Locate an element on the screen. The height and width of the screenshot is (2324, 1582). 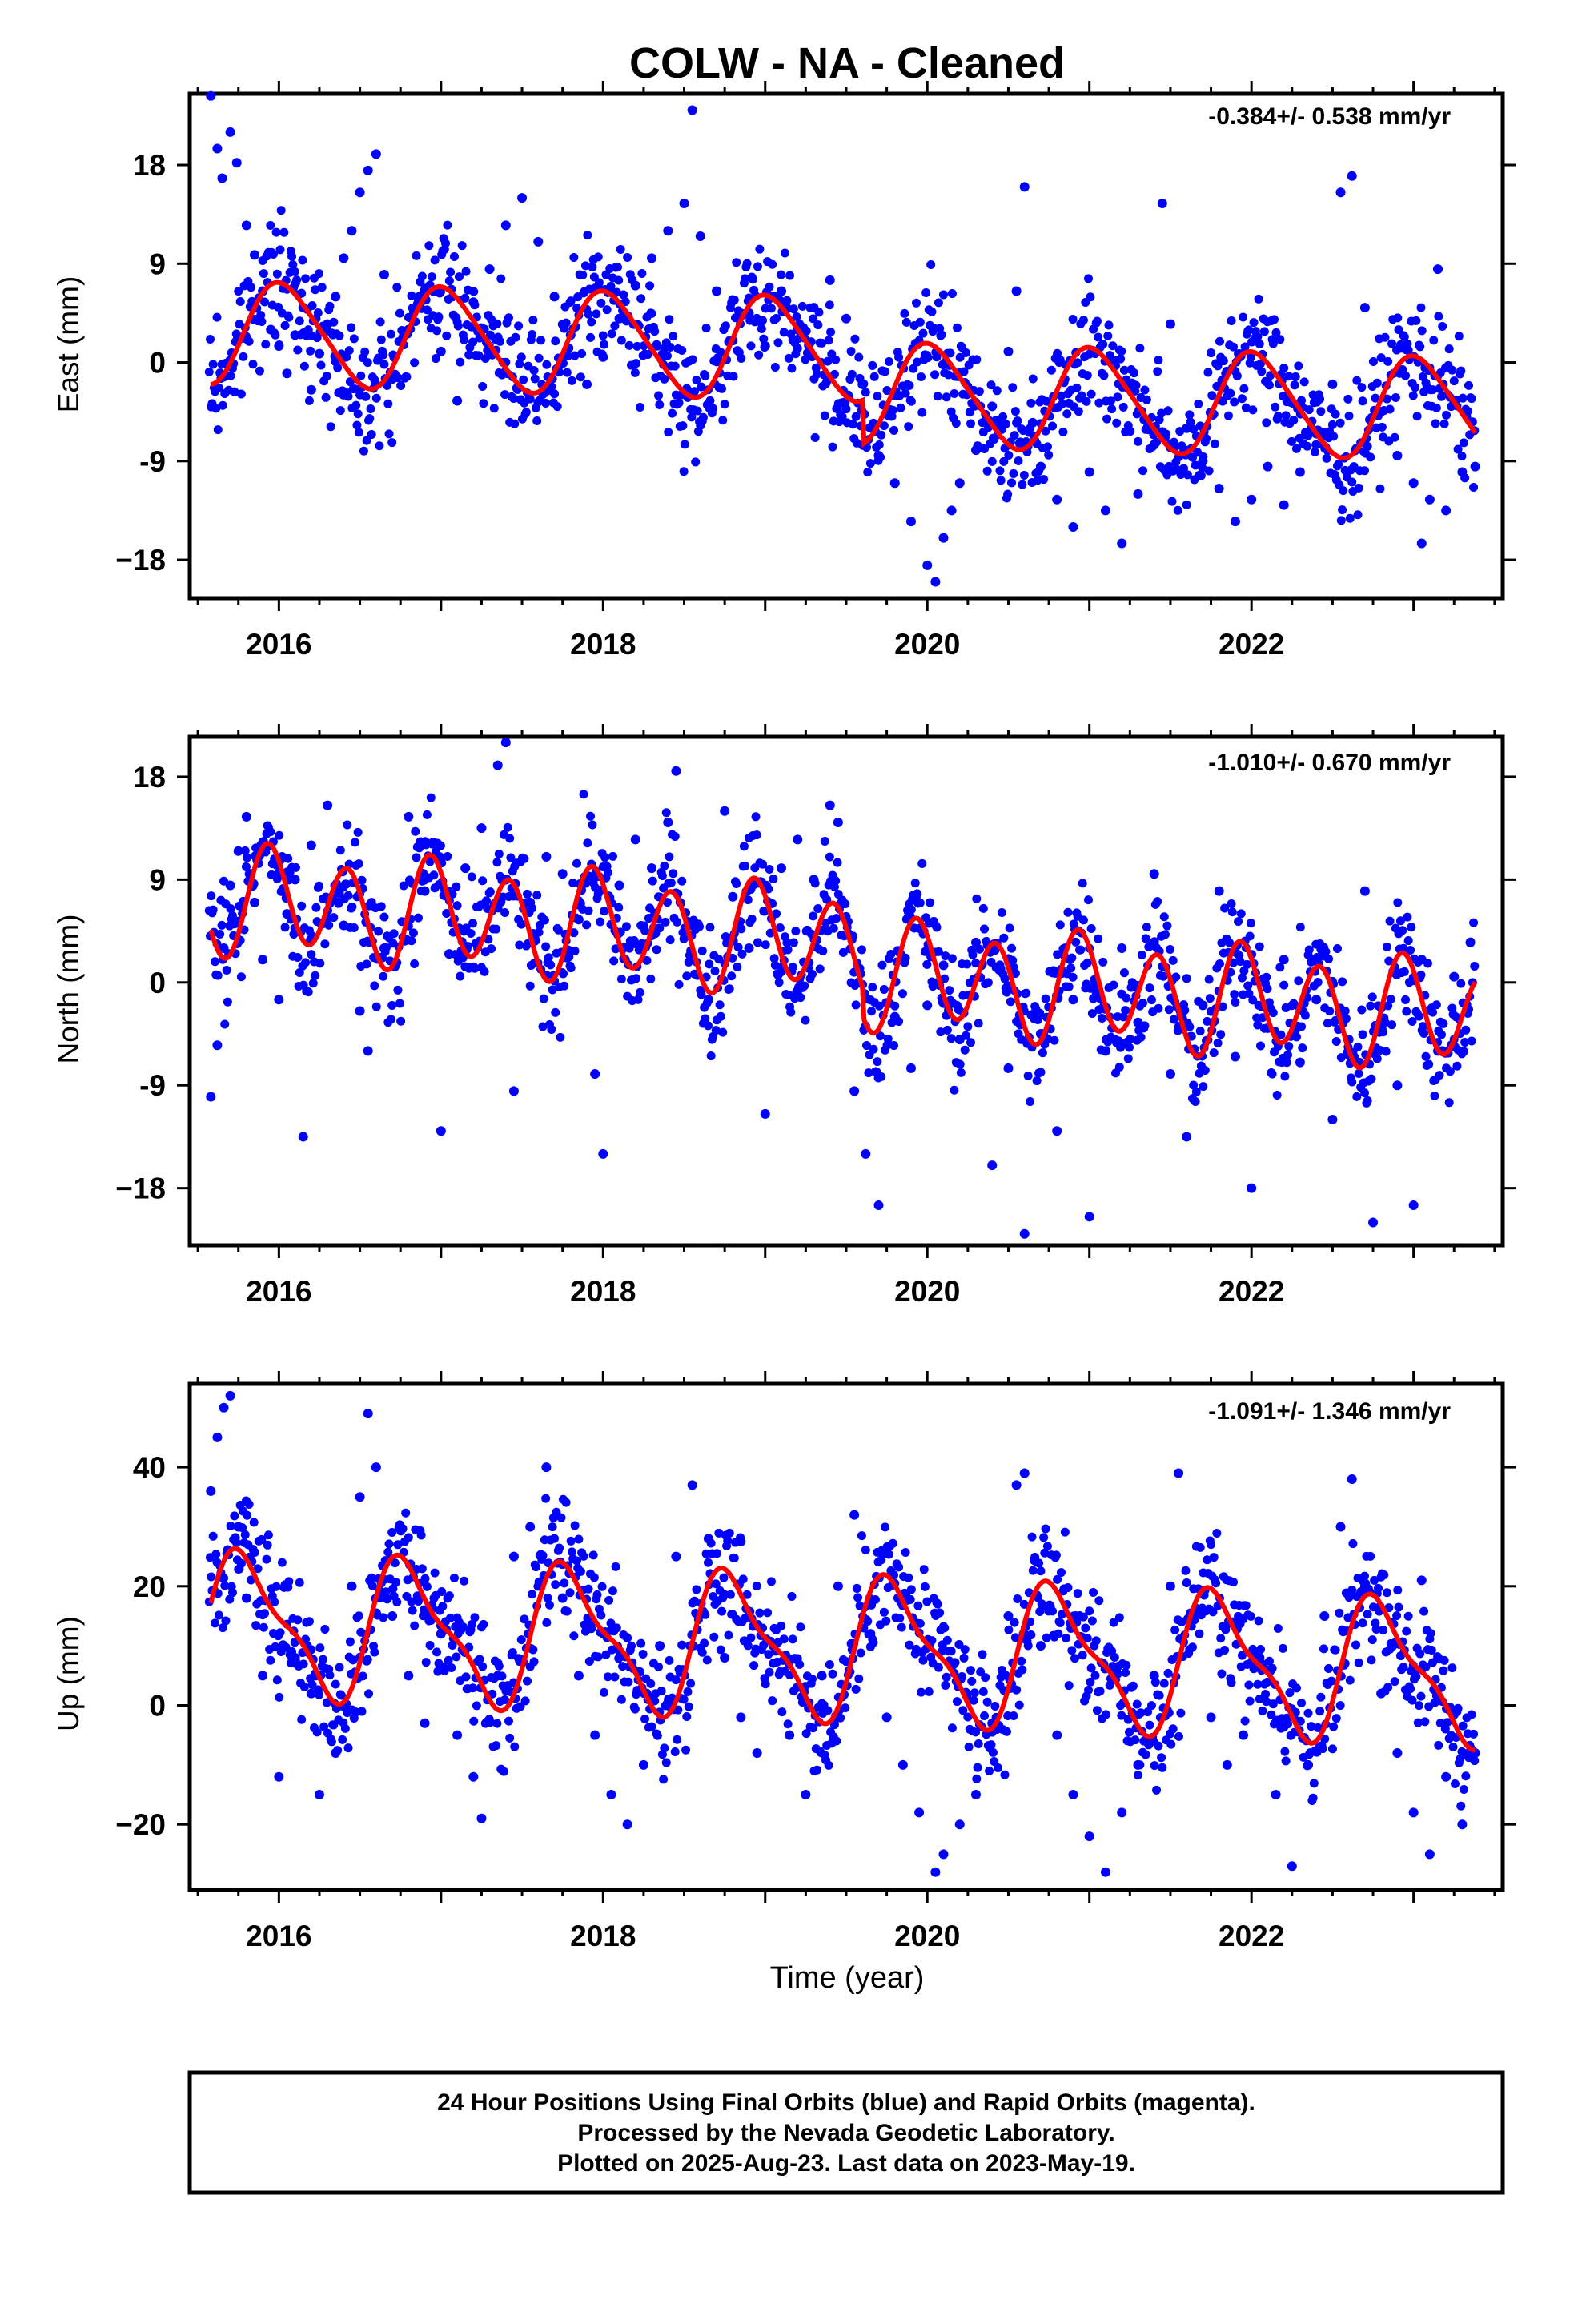
up-x-tick-label: 2018 is located at coordinates (603, 1936).